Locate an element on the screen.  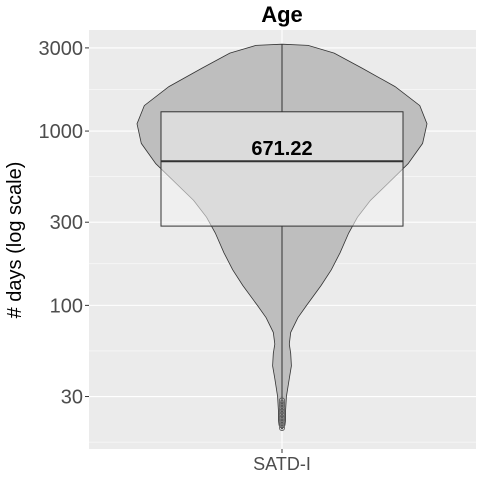
iqr-box is located at coordinates (282, 169).